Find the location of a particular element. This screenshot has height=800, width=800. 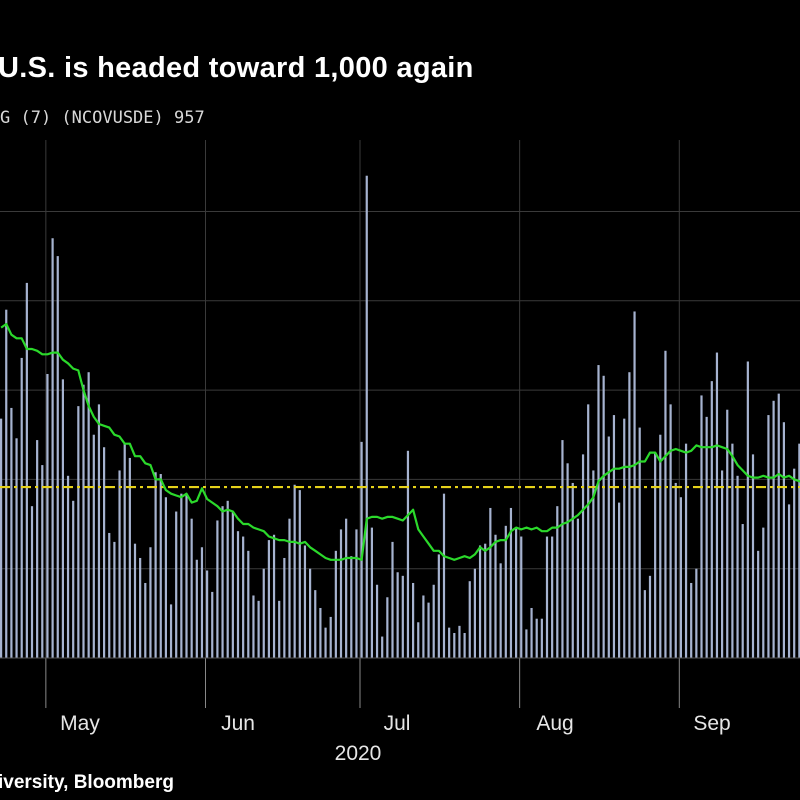

x-tick-label-sep: Sep is located at coordinates (711, 723).